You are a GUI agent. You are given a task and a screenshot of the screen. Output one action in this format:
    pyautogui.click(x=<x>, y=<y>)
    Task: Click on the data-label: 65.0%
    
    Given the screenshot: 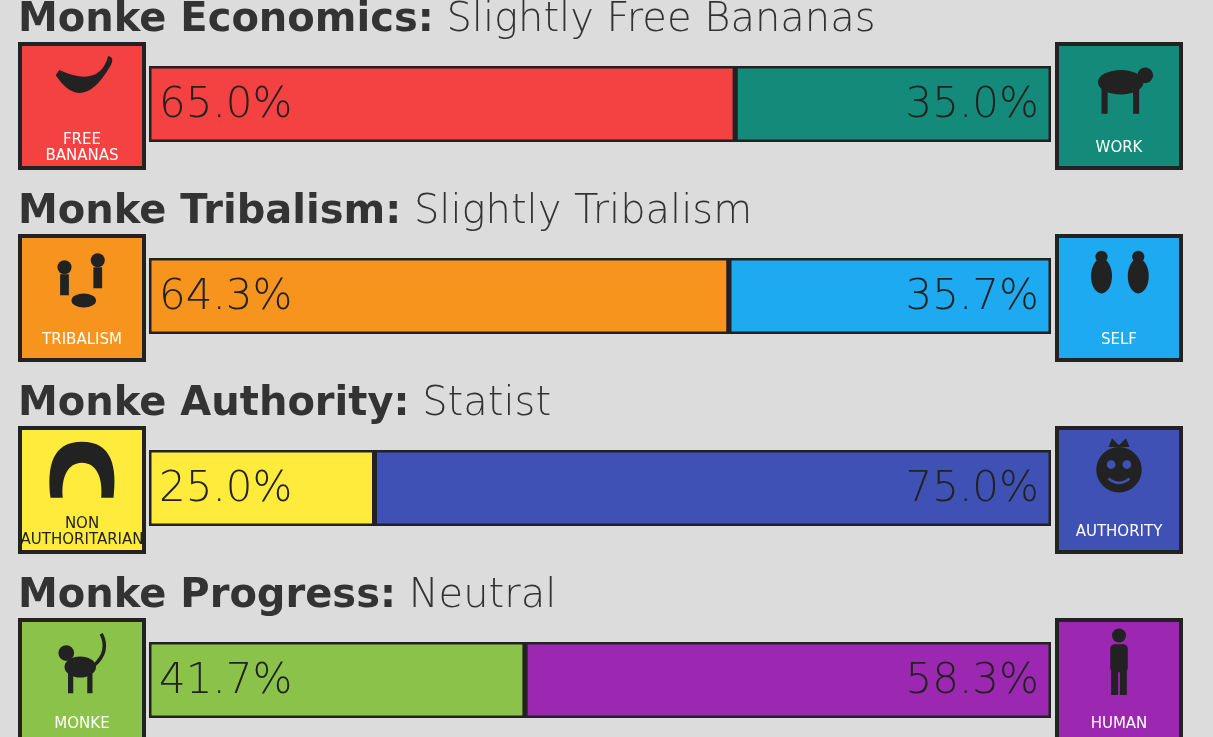 What is the action you would take?
    pyautogui.click(x=226, y=102)
    